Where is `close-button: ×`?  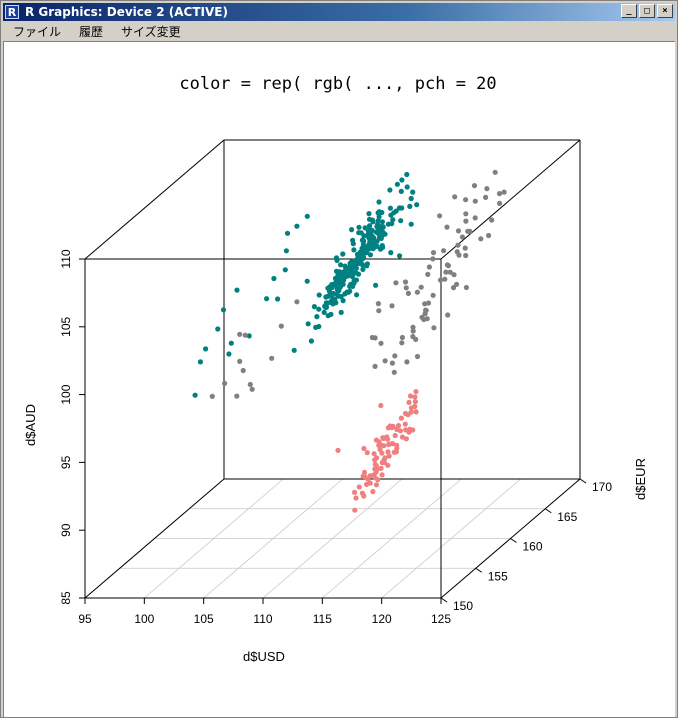
close-button: × is located at coordinates (665, 11).